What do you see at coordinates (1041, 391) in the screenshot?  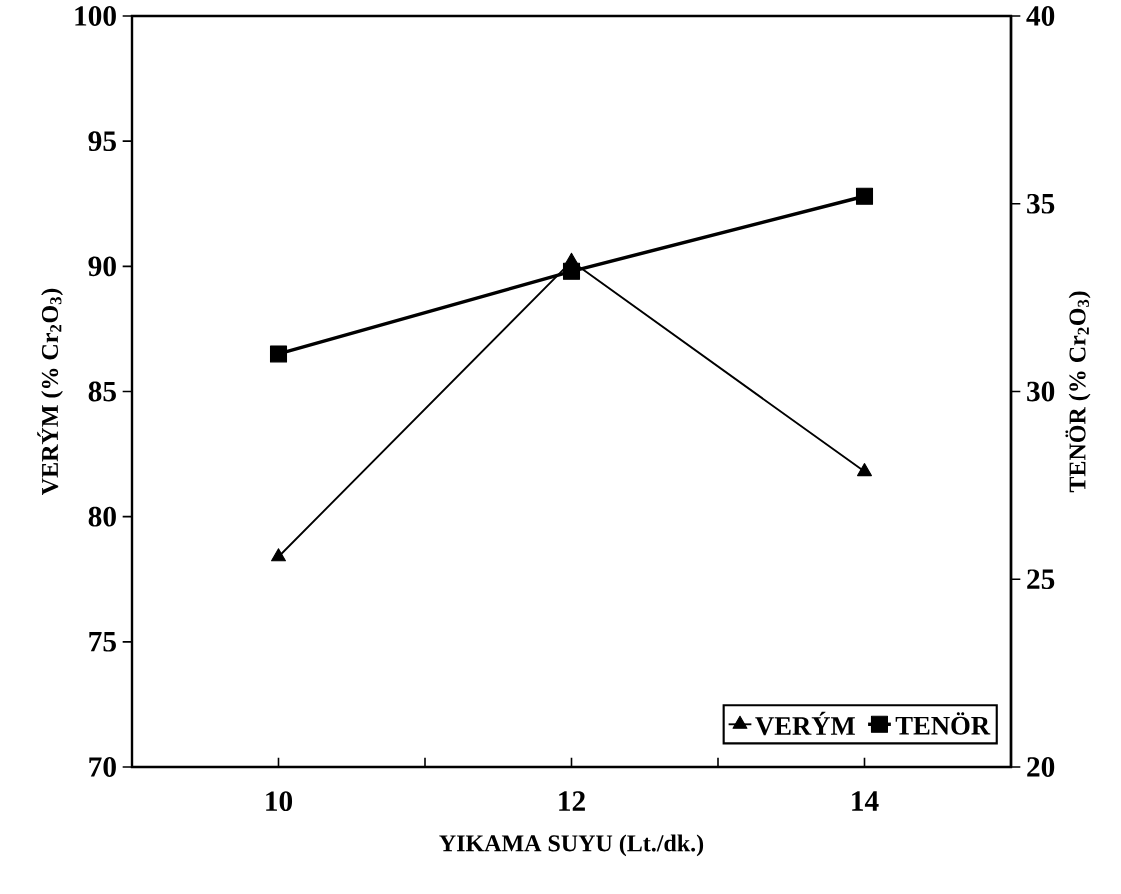 I see `y2-tick-label: 30` at bounding box center [1041, 391].